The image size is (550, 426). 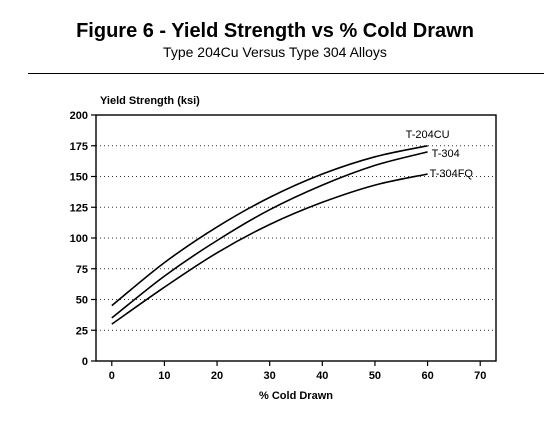 I want to click on y-tick-label: 150, so click(x=79, y=178).